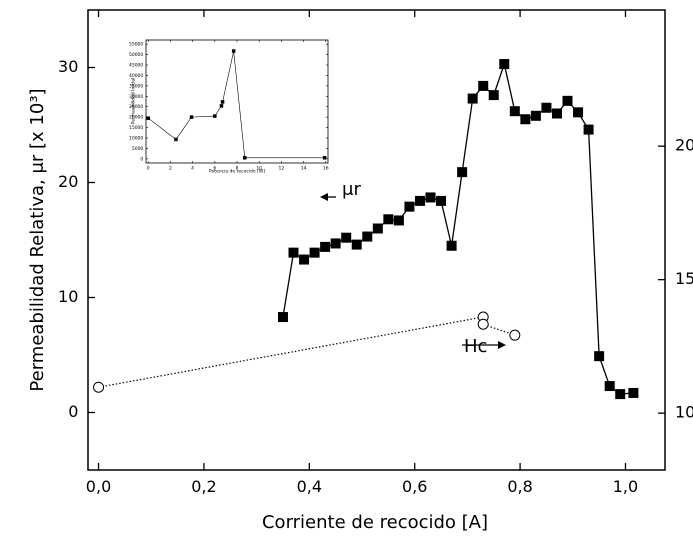  I want to click on y-tick-label: 55000, so click(136, 45).